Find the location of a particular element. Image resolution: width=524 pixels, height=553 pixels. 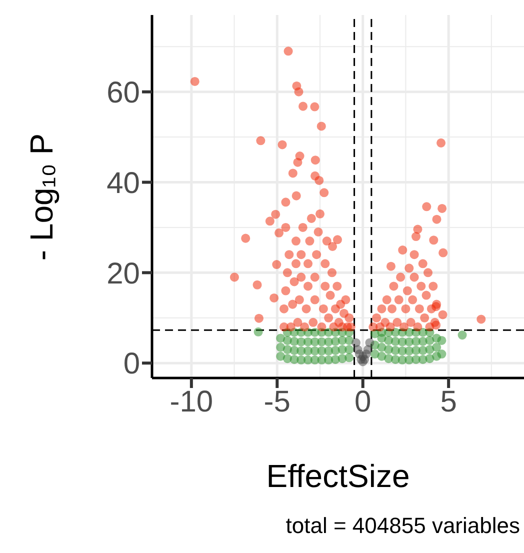

x-tick-label: 0 is located at coordinates (363, 401).